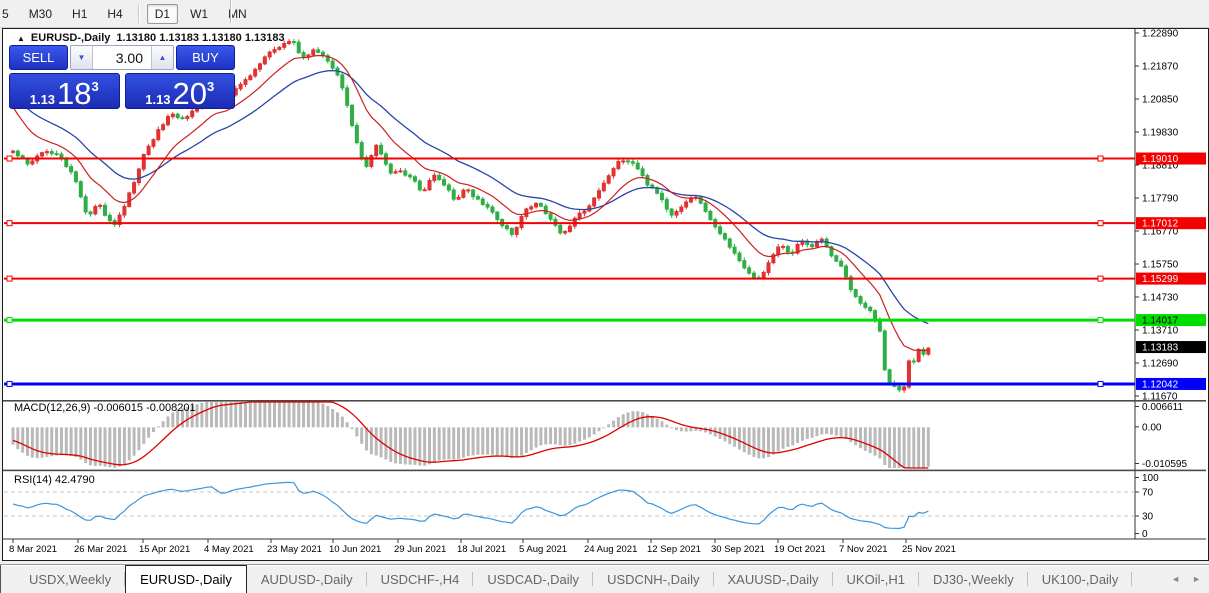 Image resolution: width=1209 pixels, height=593 pixels. Describe the element at coordinates (40, 13) in the screenshot. I see `timeframe-m30-button: M30` at that location.